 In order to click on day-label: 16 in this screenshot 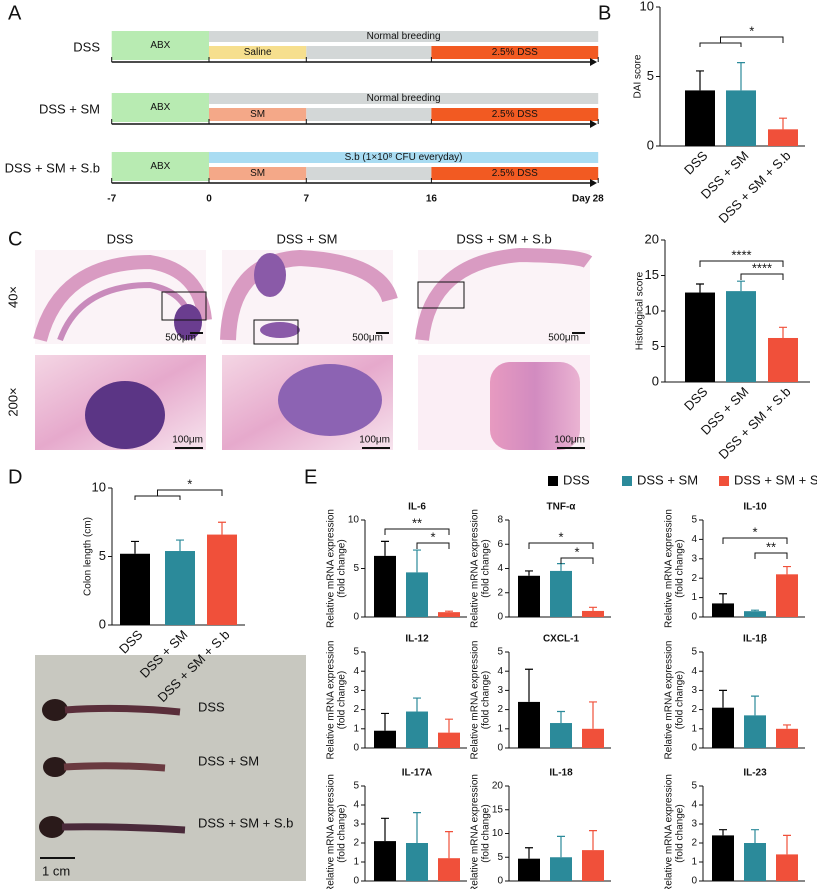, I will do `click(432, 199)`.